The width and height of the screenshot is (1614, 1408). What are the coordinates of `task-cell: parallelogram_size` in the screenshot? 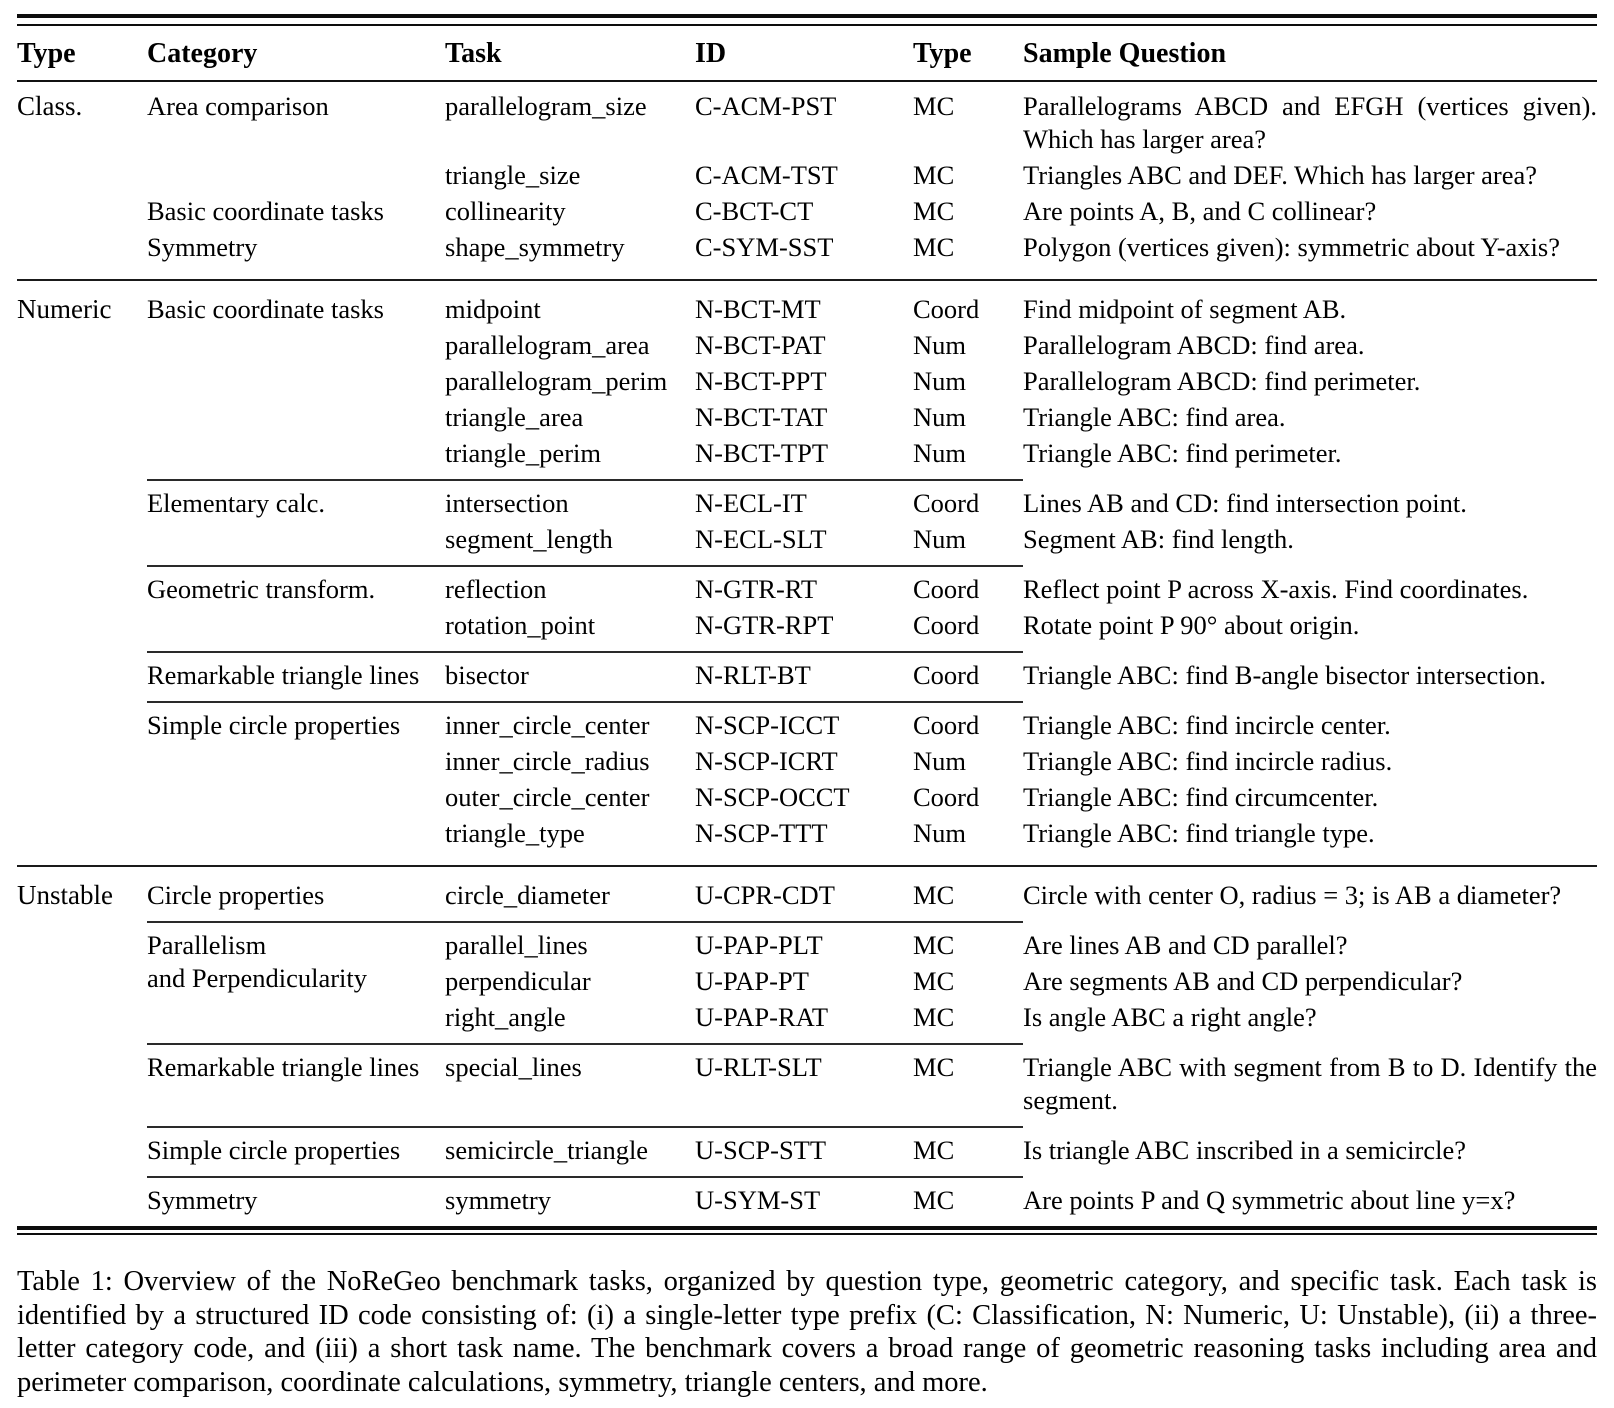 It's located at (546, 106).